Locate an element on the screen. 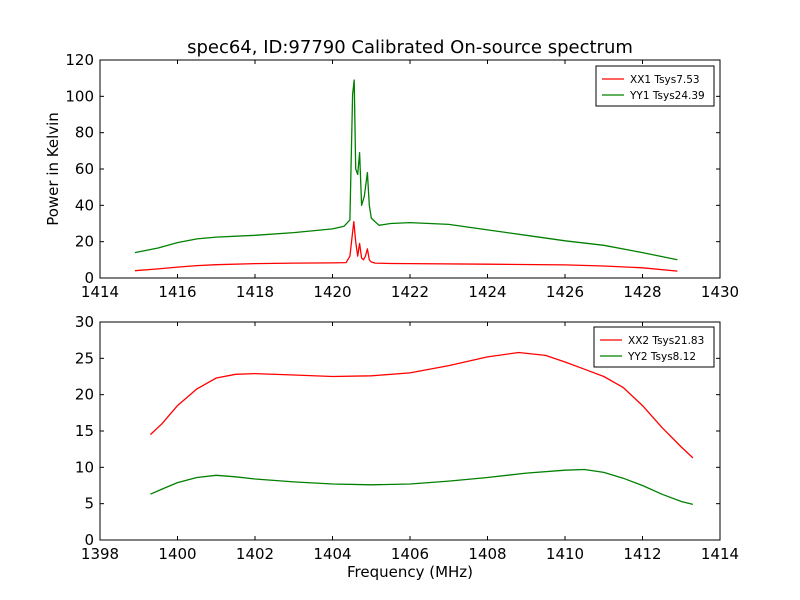 This screenshot has height=600, width=800. y-tick-label: 60 is located at coordinates (84, 169).